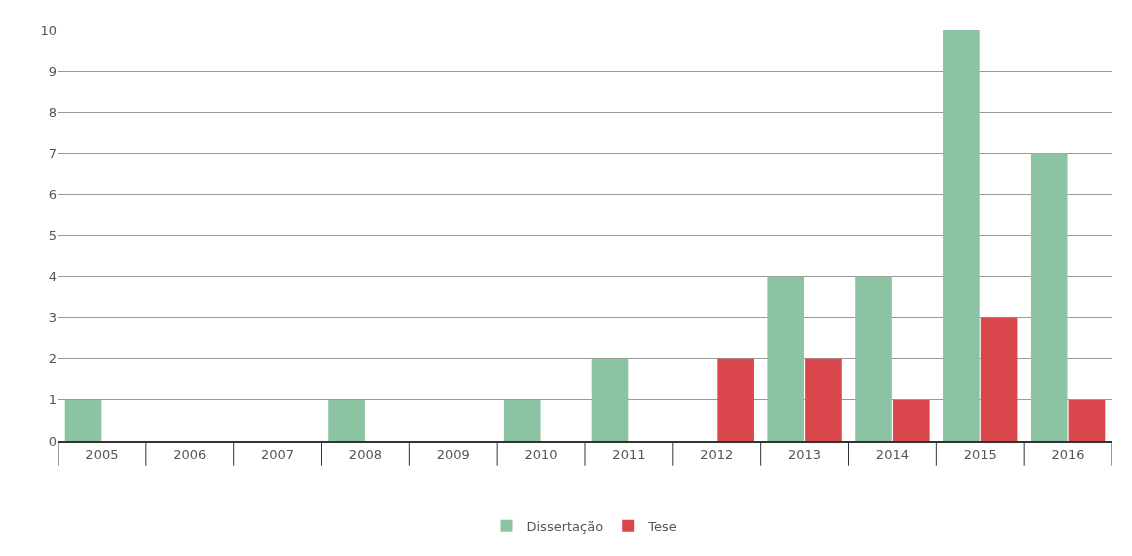  Describe the element at coordinates (365, 454) in the screenshot. I see `x-tick-label: 2008` at that location.